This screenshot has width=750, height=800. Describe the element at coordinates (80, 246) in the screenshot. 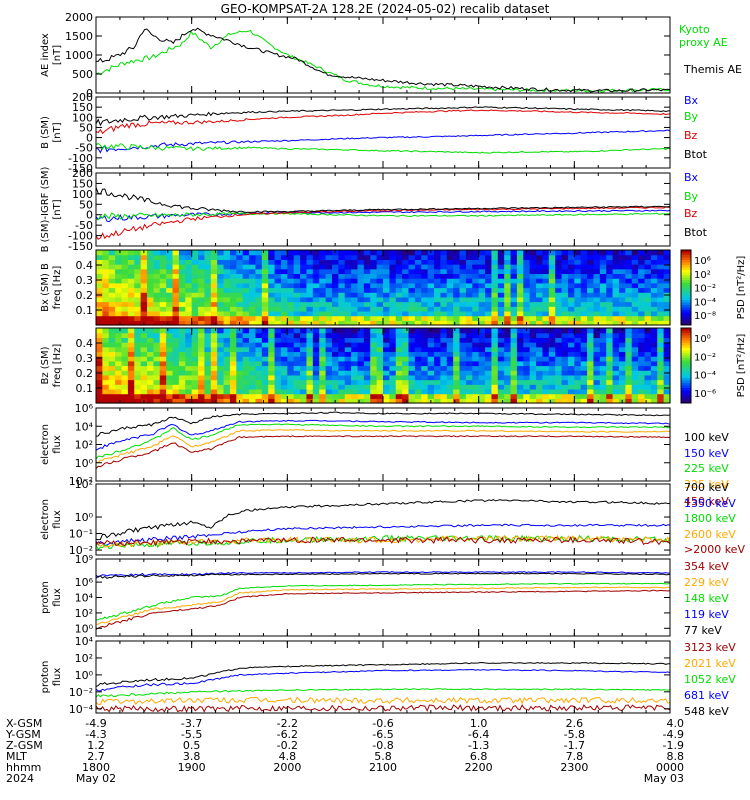

I see `y-tick-label: -150` at that location.